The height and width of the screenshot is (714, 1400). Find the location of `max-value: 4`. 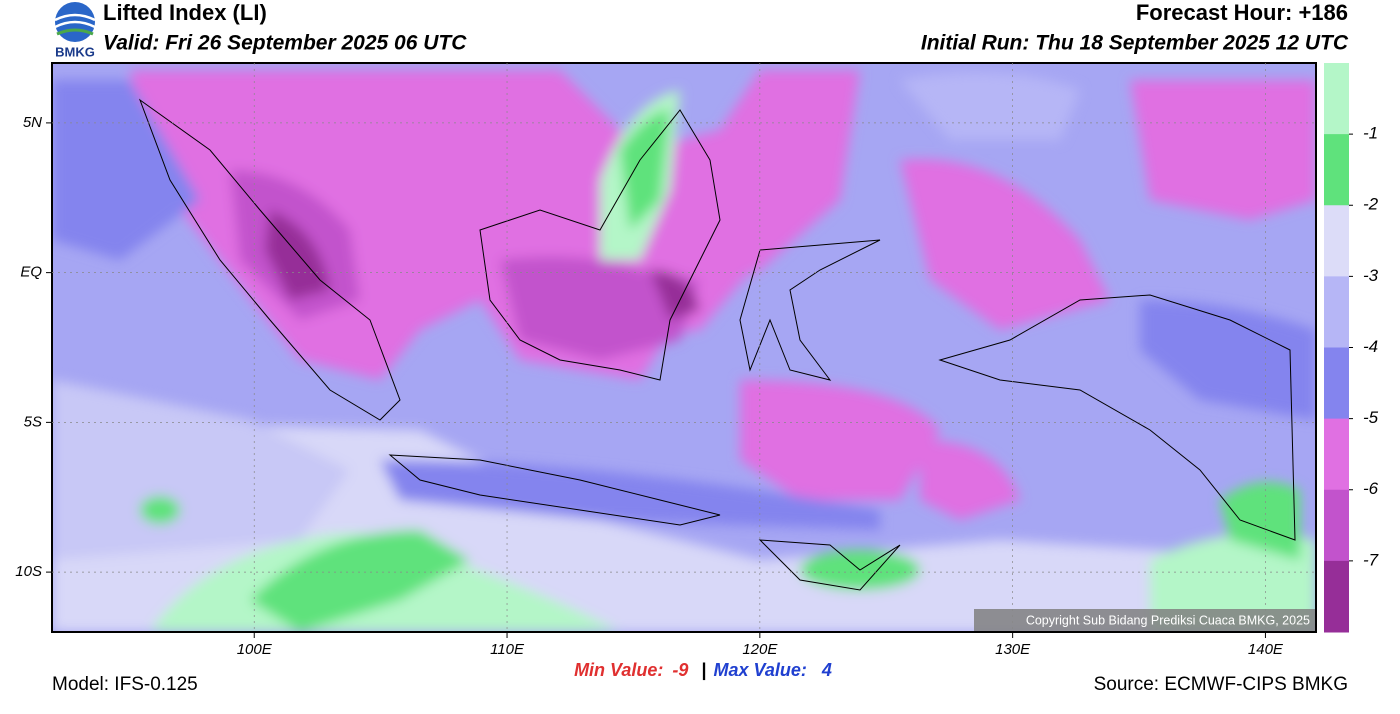

max-value: 4 is located at coordinates (826, 670).